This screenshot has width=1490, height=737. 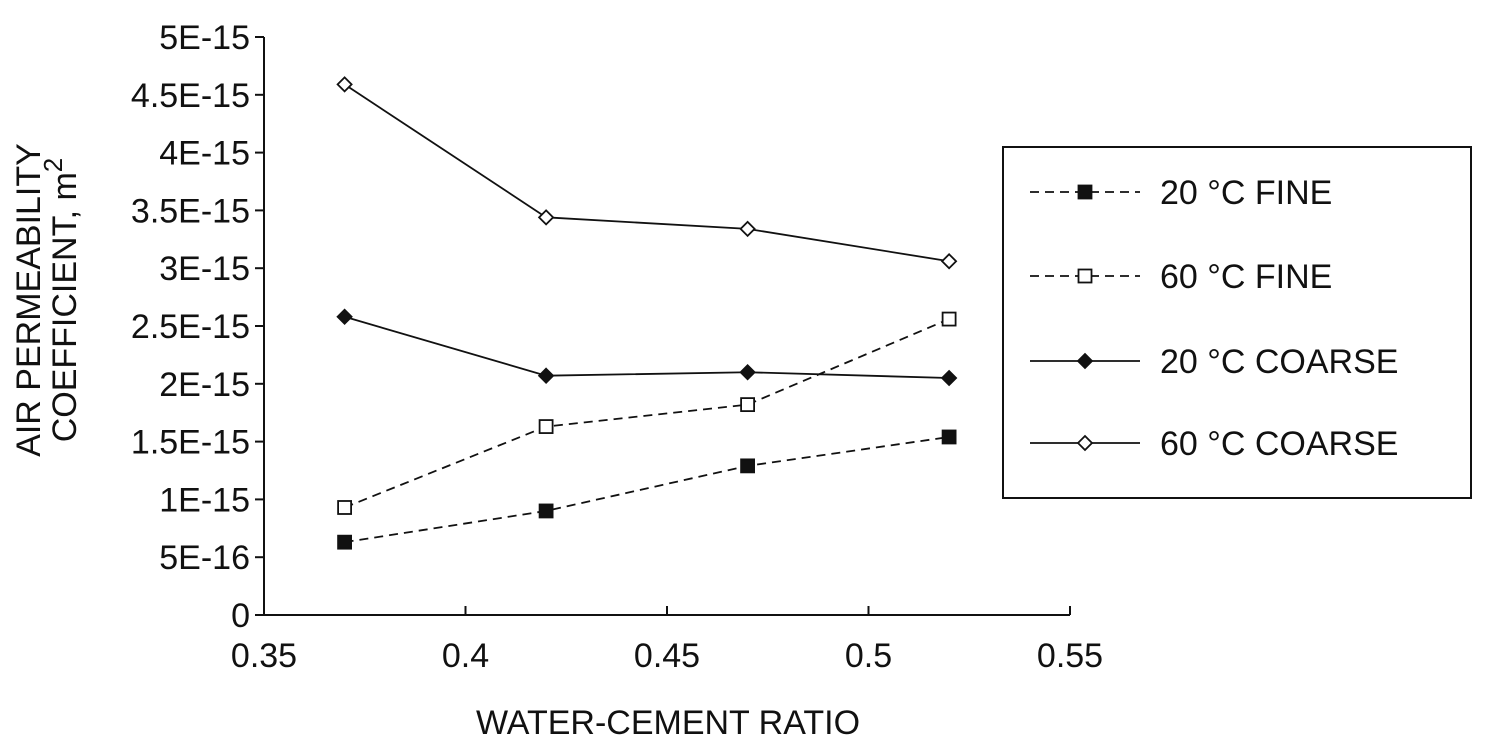 What do you see at coordinates (204, 38) in the screenshot?
I see `y-tick-label: 5E-15` at bounding box center [204, 38].